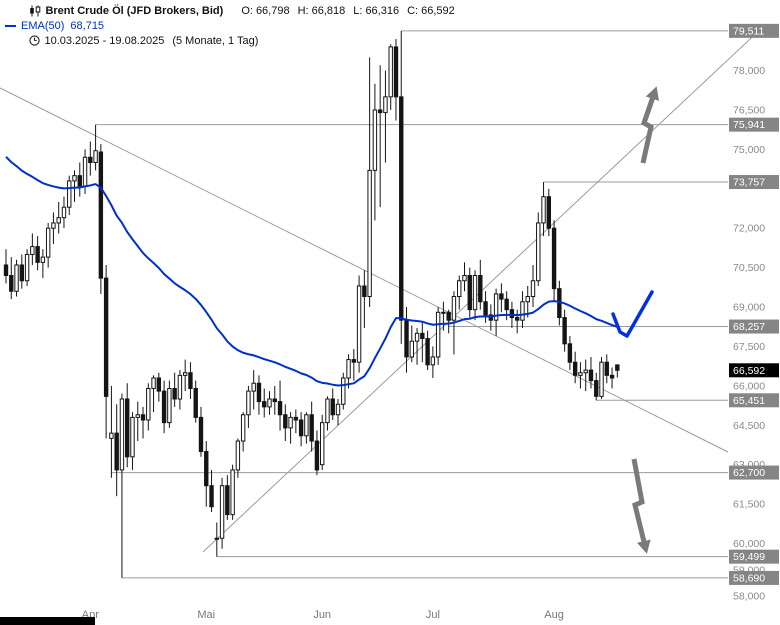 The width and height of the screenshot is (780, 625). What do you see at coordinates (382, 10) in the screenshot?
I see `low-value: 66,316` at bounding box center [382, 10].